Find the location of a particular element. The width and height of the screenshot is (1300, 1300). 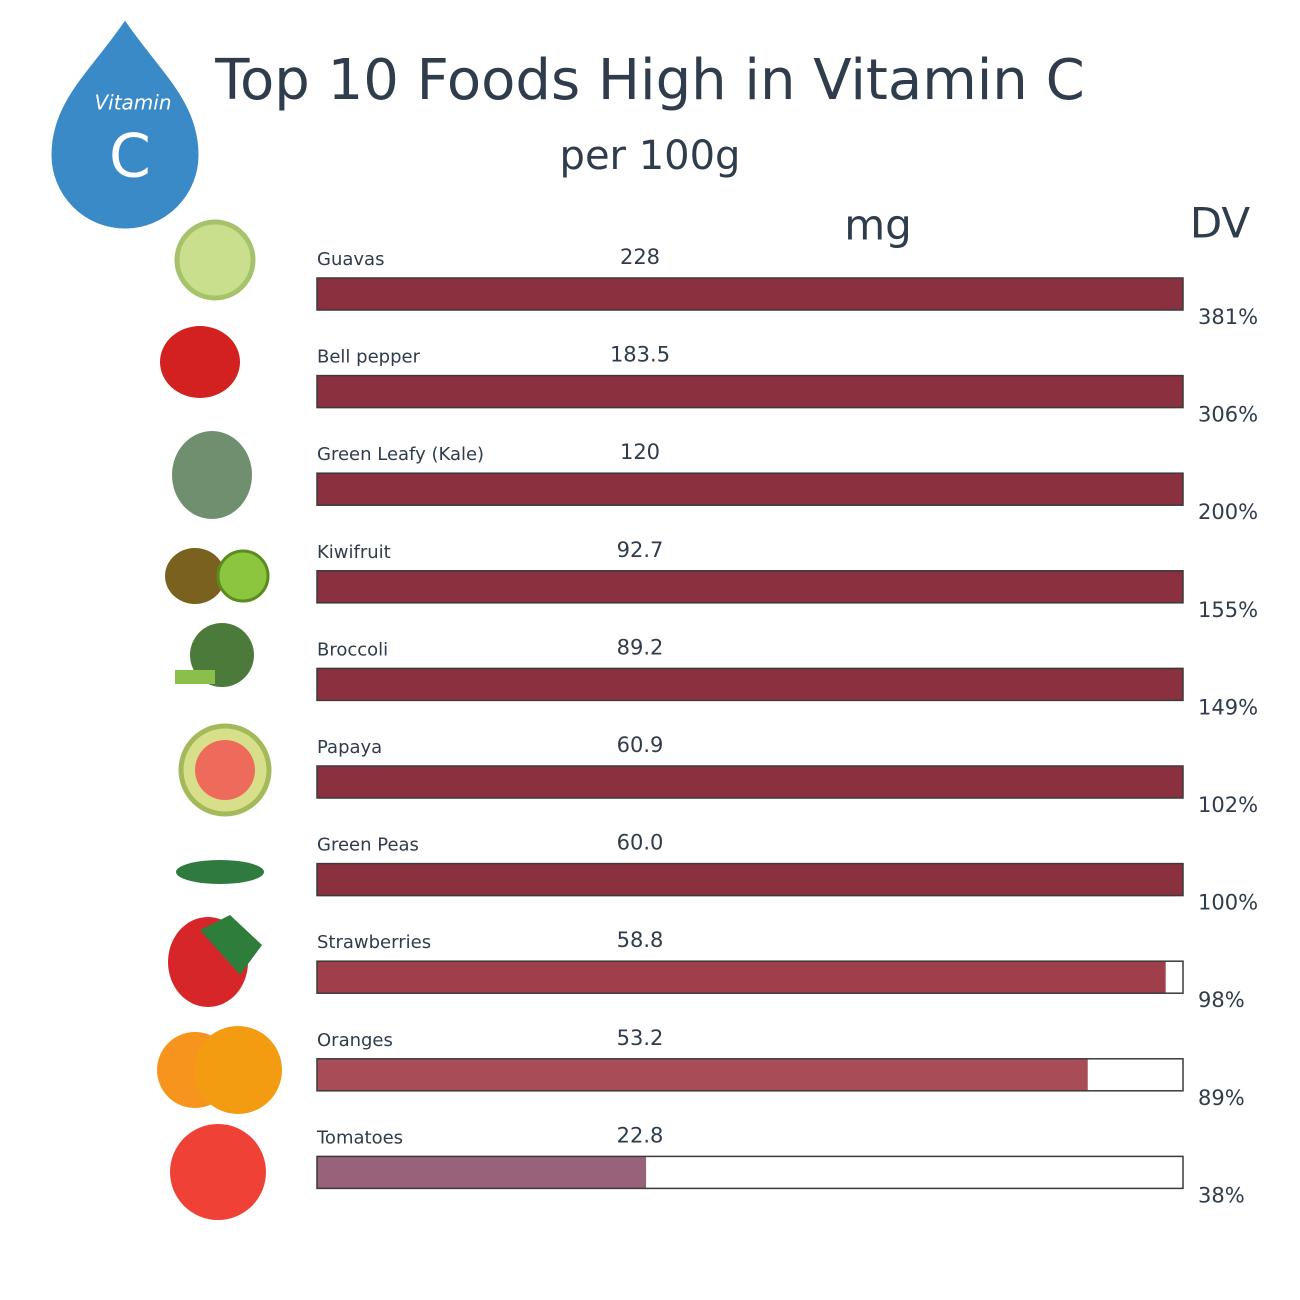

category-label: Green Peas is located at coordinates (368, 845).